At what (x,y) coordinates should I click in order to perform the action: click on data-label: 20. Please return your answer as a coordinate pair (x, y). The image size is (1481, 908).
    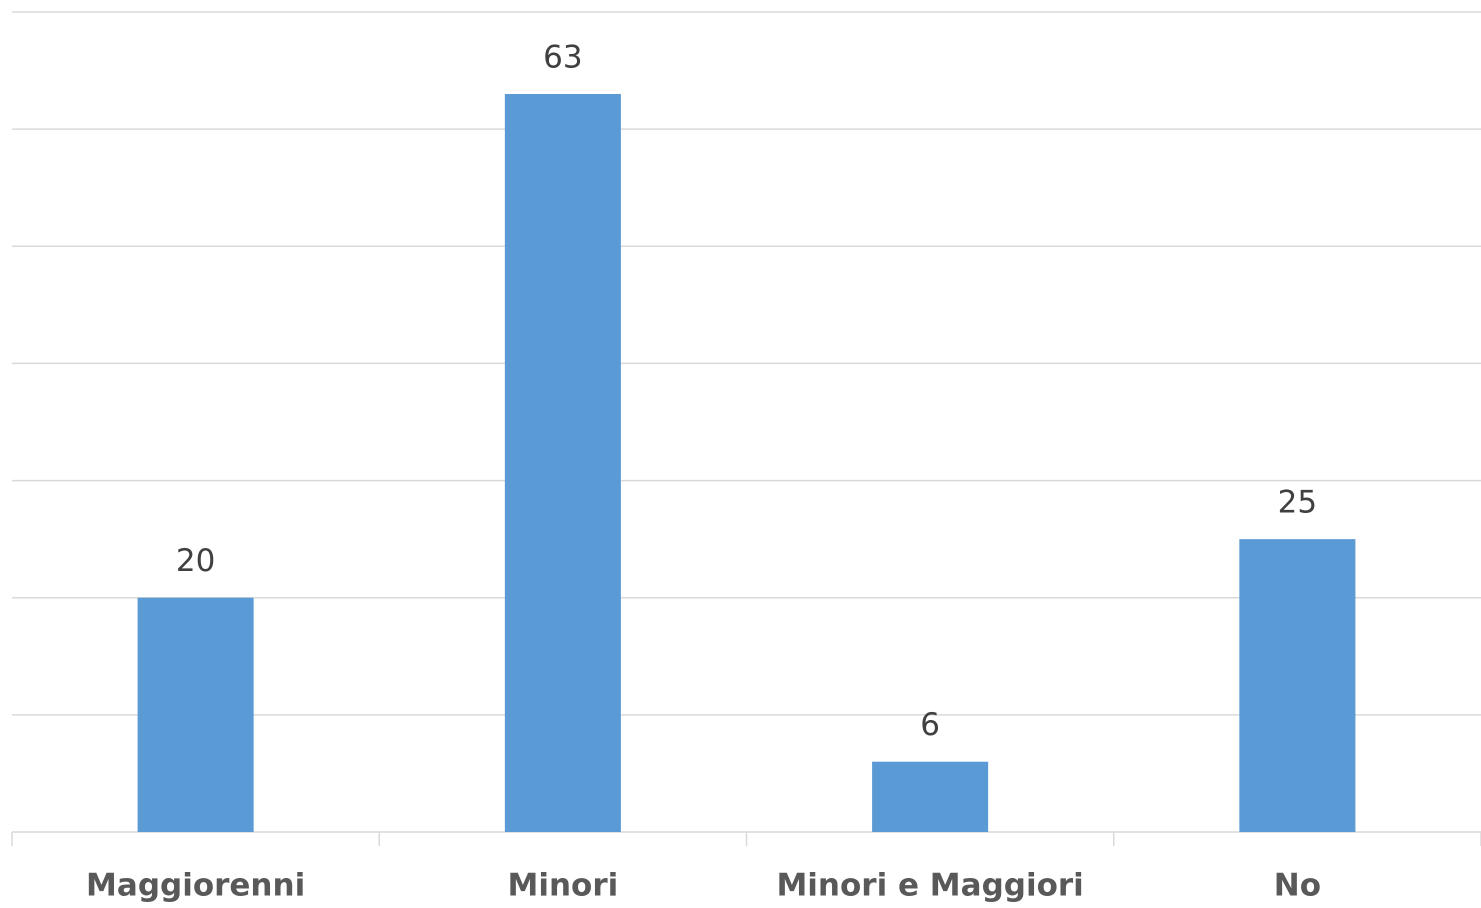
    Looking at the image, I should click on (195, 561).